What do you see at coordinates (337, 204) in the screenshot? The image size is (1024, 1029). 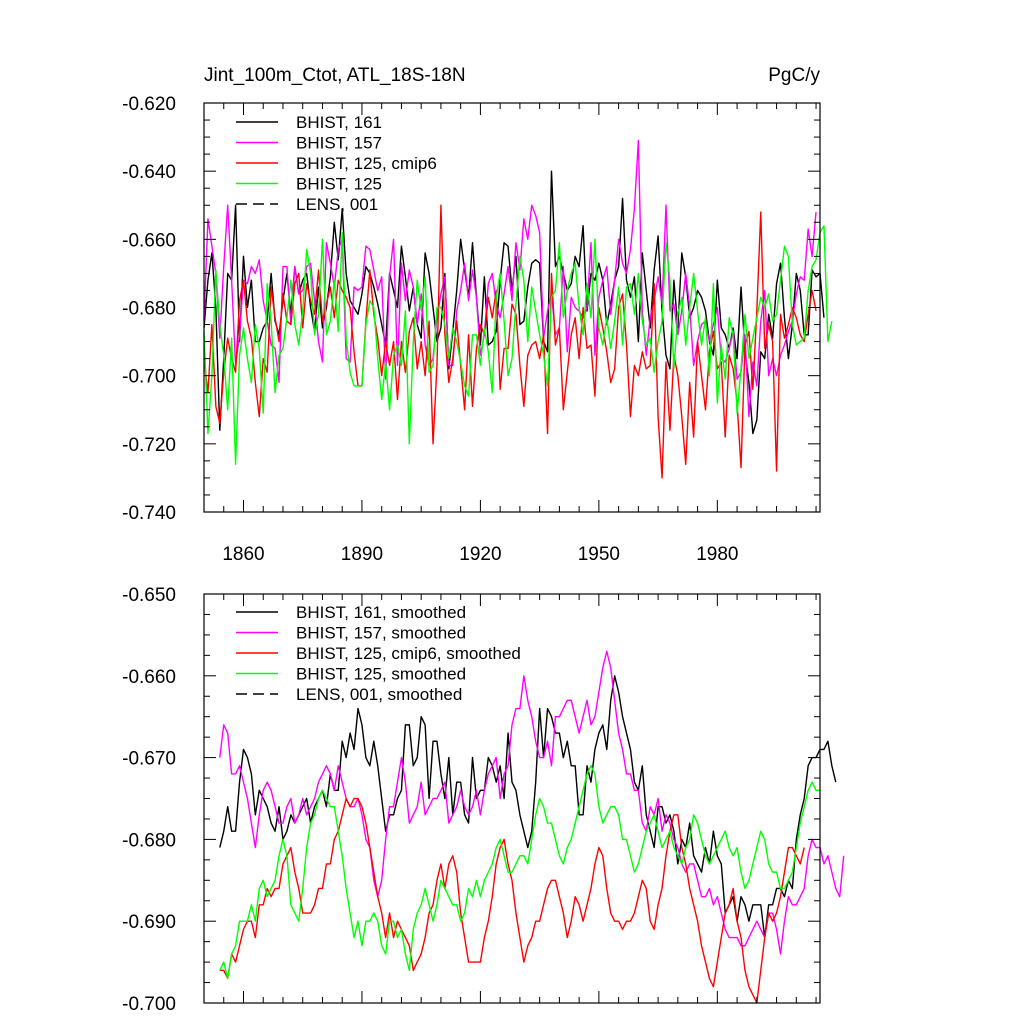 I see `legend-label: LENS, 001` at bounding box center [337, 204].